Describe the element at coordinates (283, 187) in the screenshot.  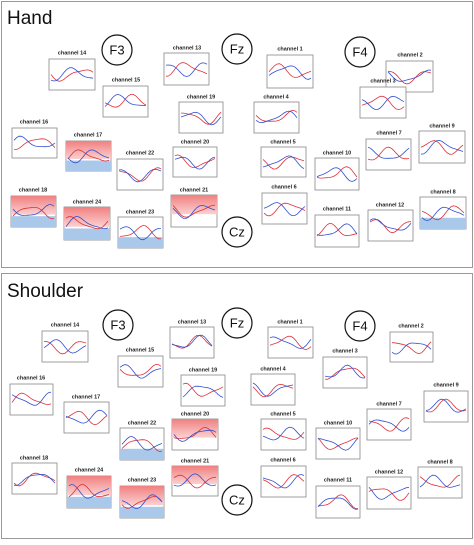
I see `channel-label: channel 6` at that location.